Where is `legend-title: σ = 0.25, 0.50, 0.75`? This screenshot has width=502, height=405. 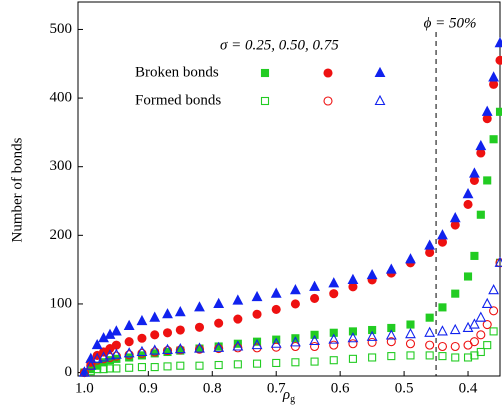
legend-title: σ = 0.25, 0.50, 0.75 is located at coordinates (279, 45).